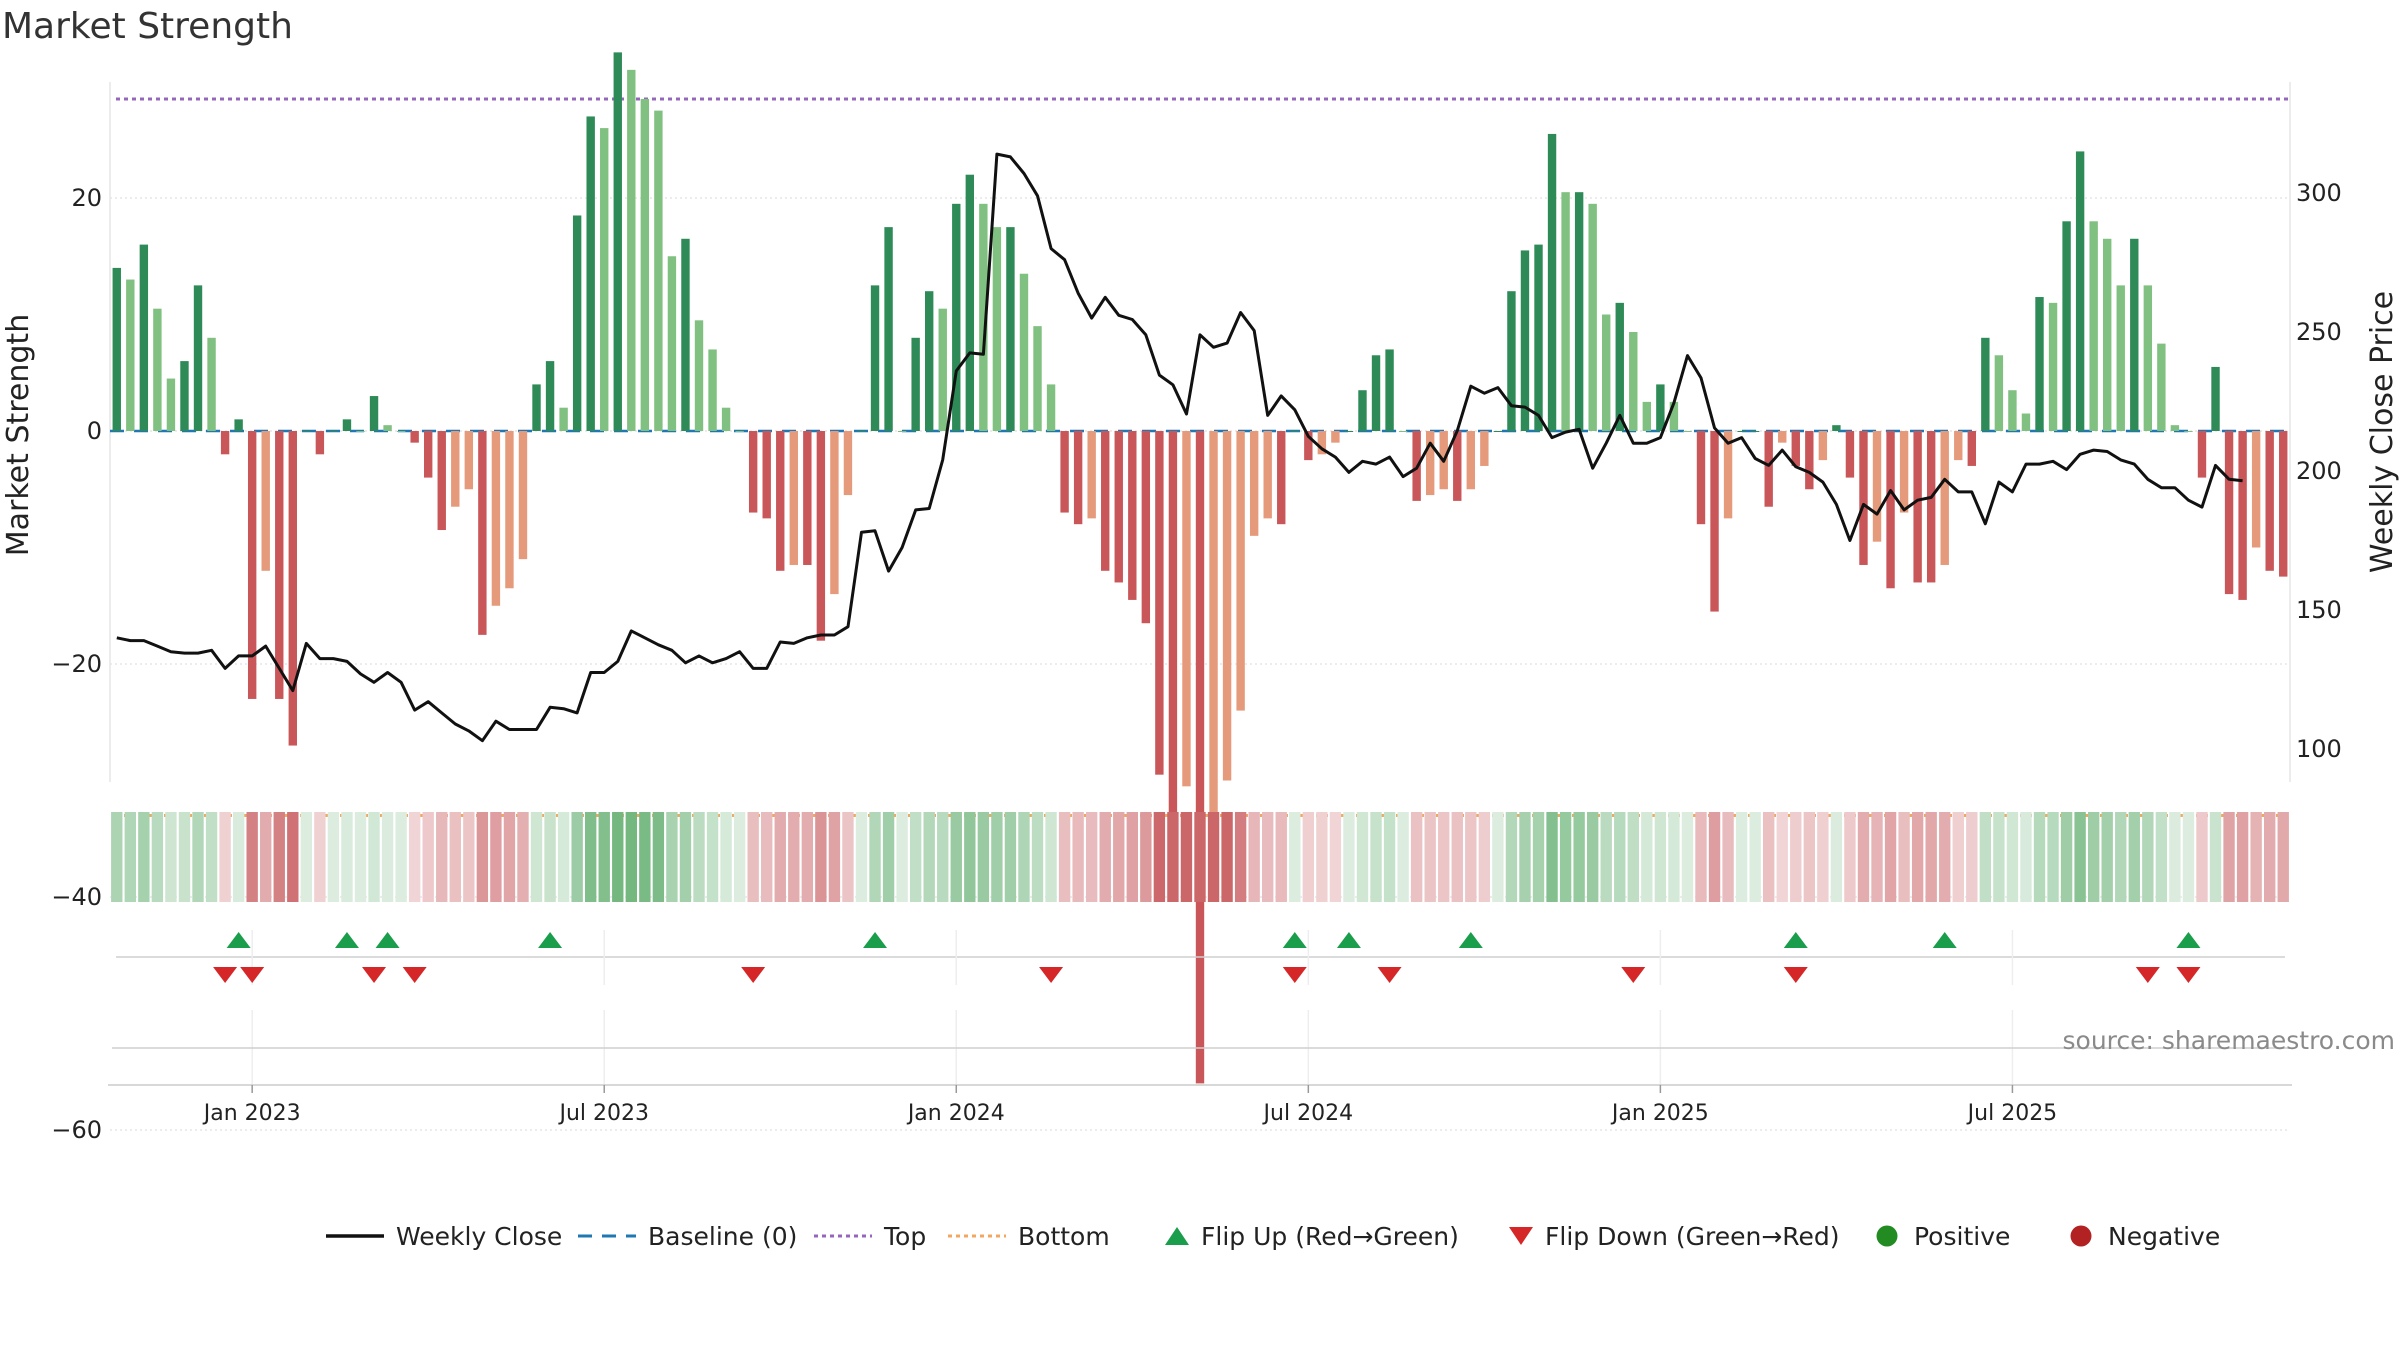 Image resolution: width=2400 pixels, height=1350 pixels. I want to click on x-tick-label: Jan 2025, so click(1659, 1113).